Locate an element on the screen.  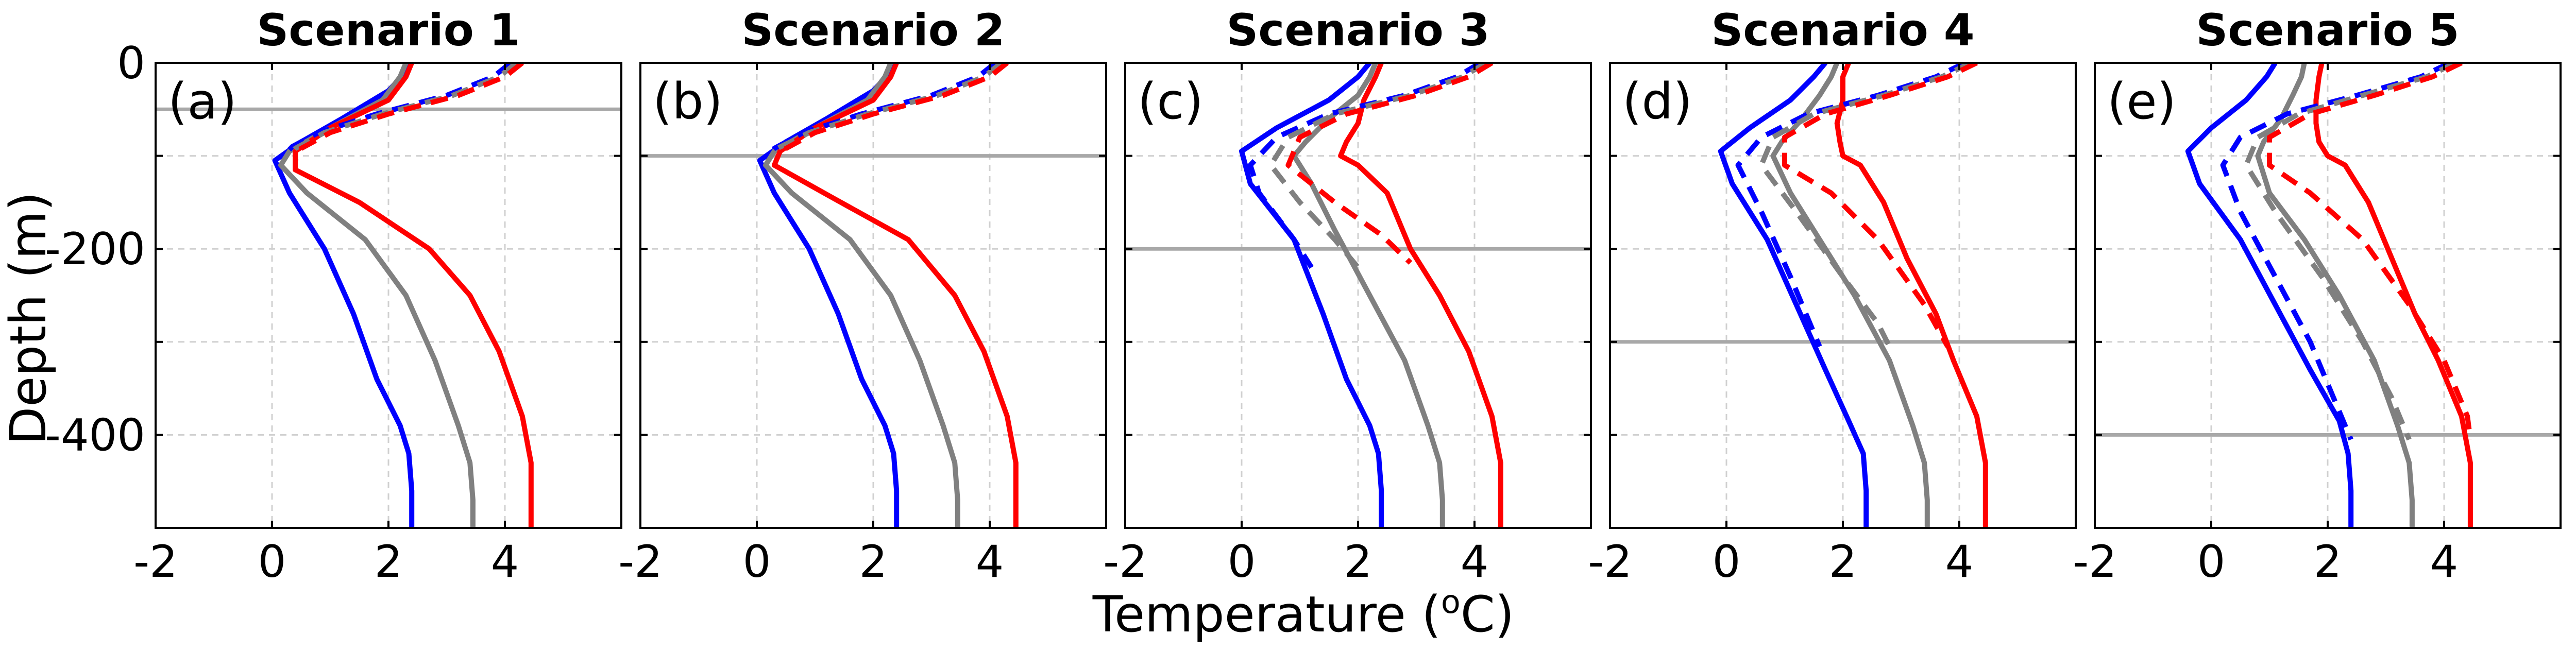
x-axis-label-main: Temperature ( is located at coordinates (1266, 614).